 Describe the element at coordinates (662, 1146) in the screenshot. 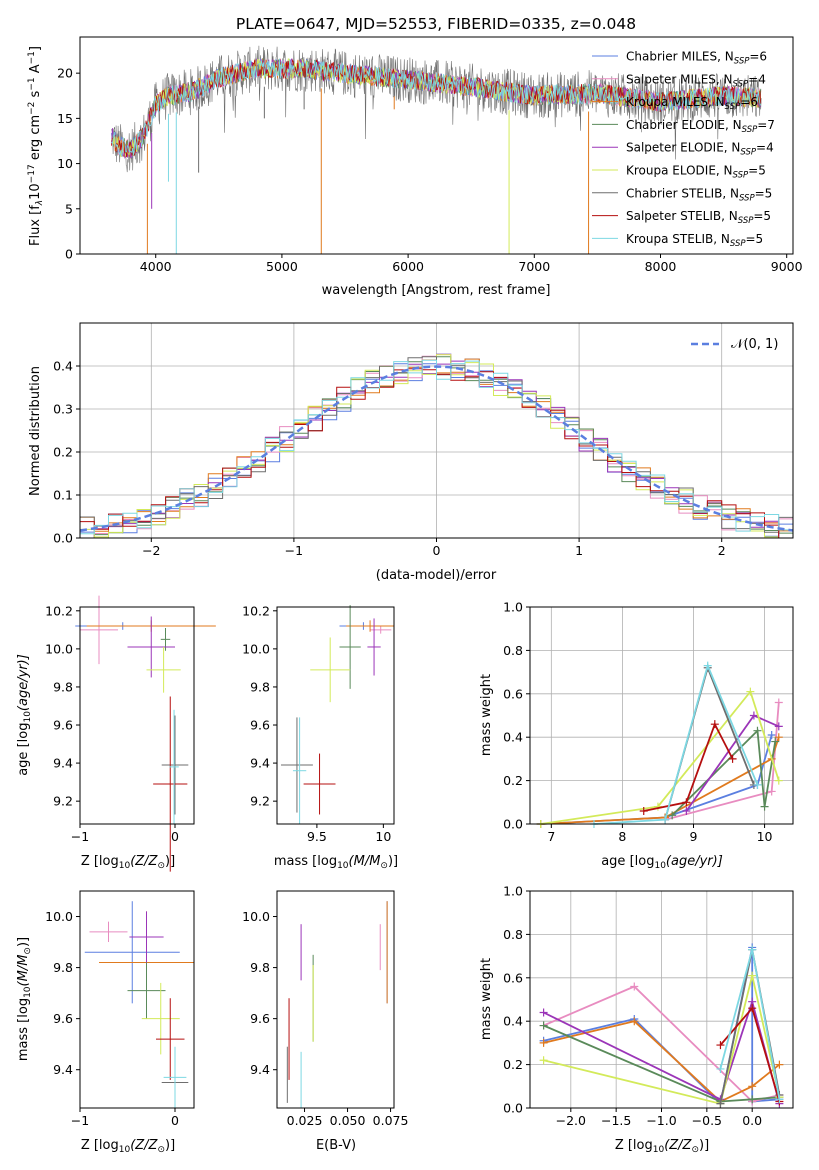

I see `mass-weight-vs-metallicity-xlabel: Z [log10(Z/Z⊙)]` at that location.